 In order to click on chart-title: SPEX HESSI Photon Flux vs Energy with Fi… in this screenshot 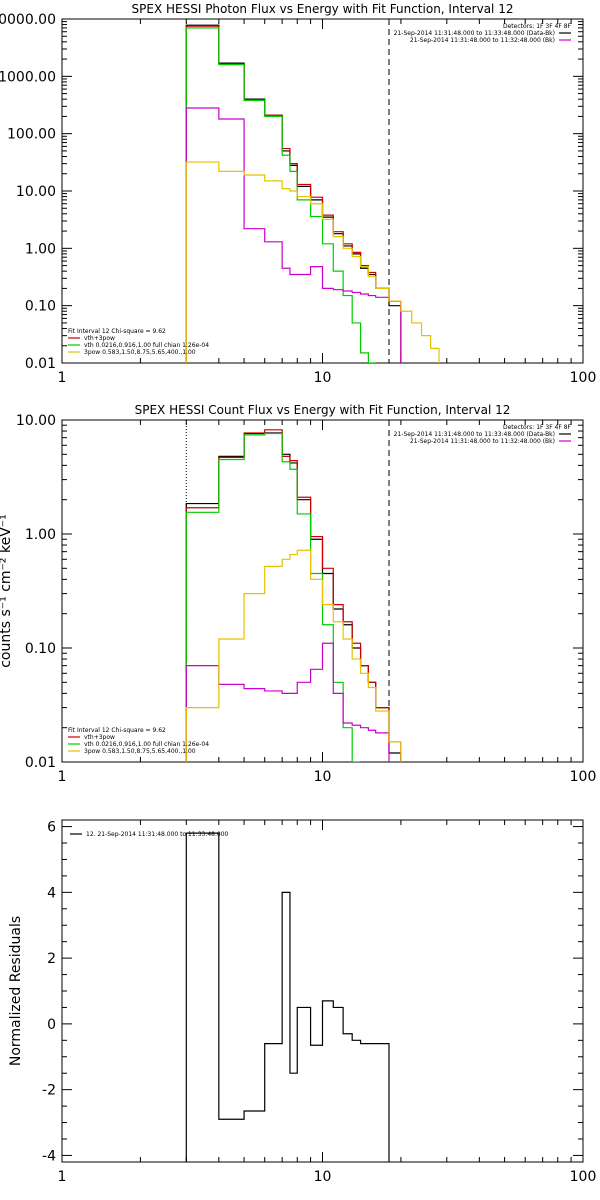, I will do `click(323, 9)`.